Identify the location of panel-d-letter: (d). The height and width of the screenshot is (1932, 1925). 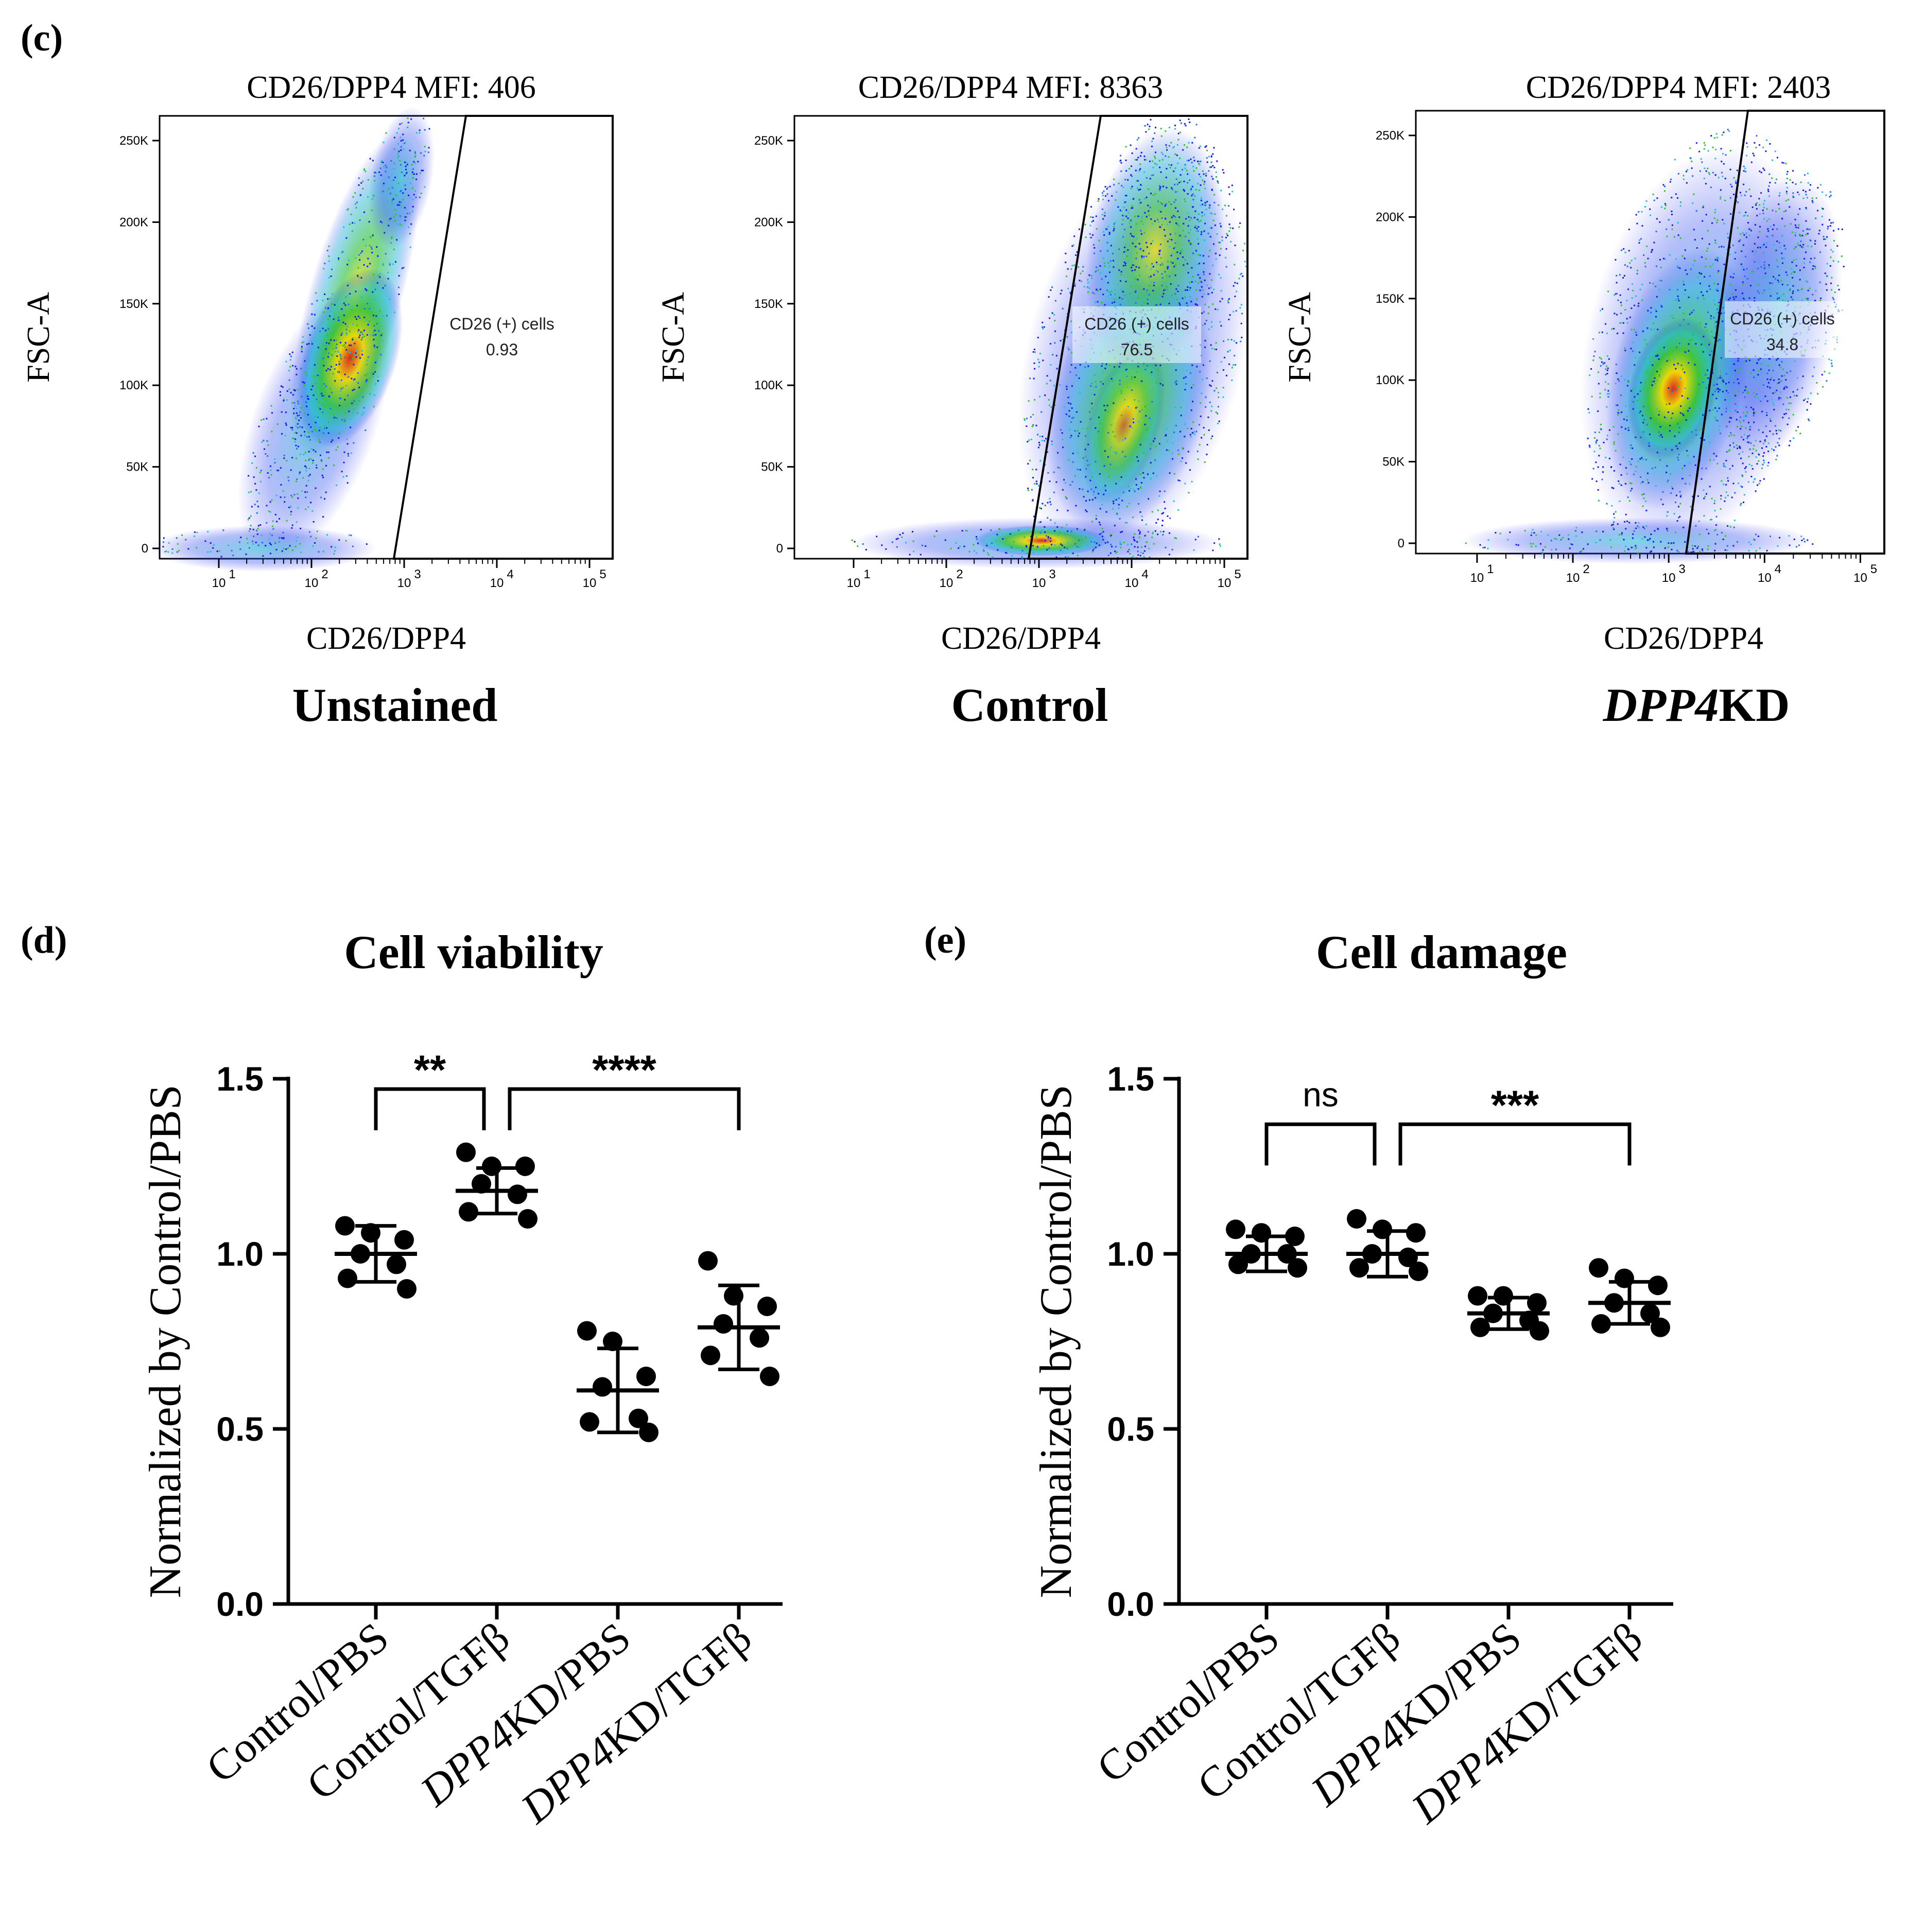
(44, 940).